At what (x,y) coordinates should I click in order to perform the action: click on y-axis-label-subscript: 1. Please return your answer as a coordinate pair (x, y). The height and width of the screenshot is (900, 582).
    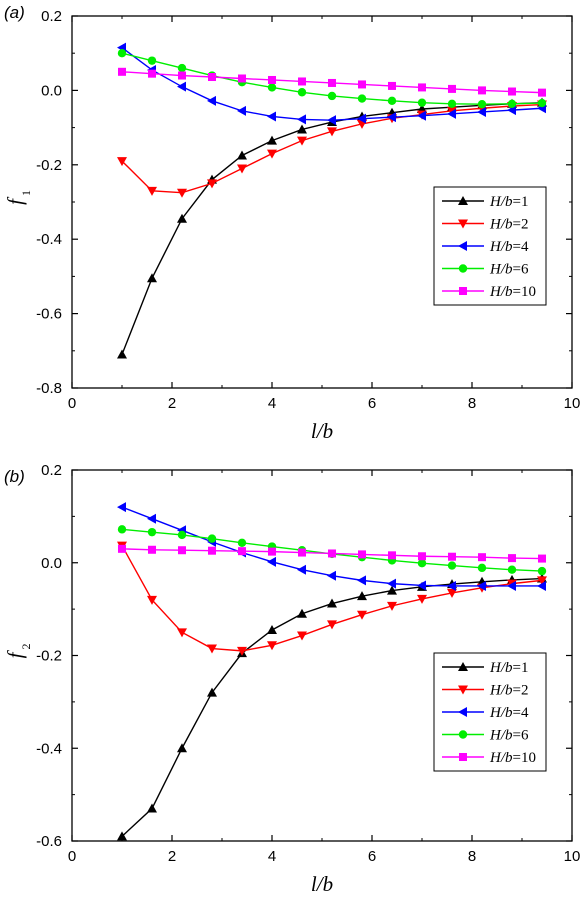
    Looking at the image, I should click on (26, 193).